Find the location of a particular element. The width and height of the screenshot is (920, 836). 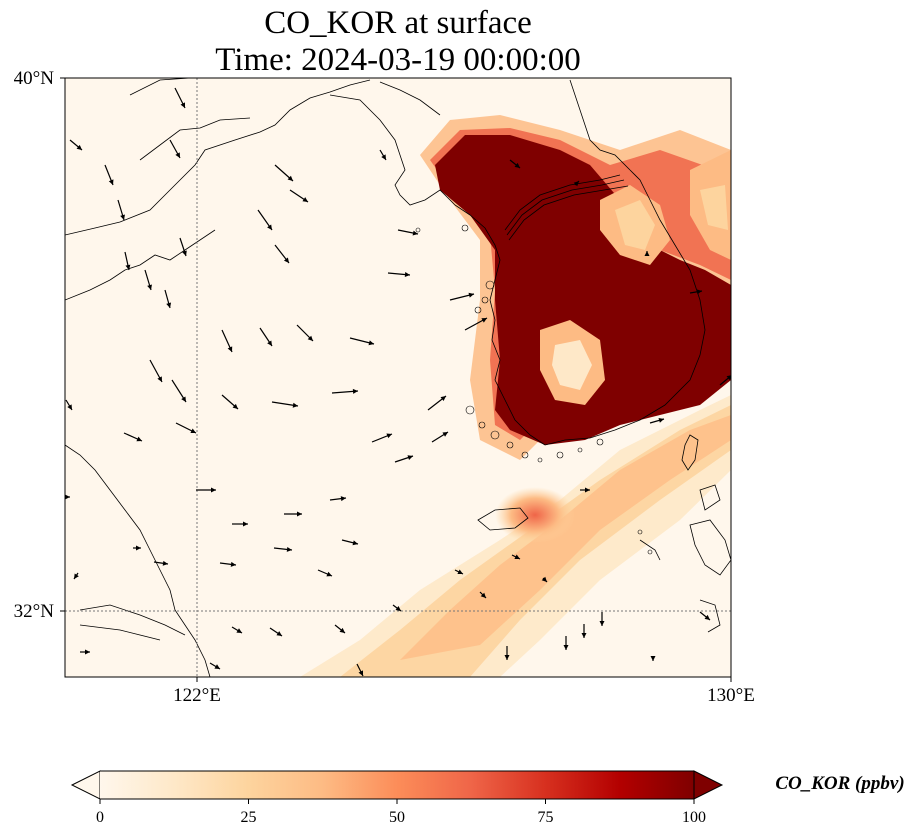

colorbar-tick-label: 25 is located at coordinates (249, 817).